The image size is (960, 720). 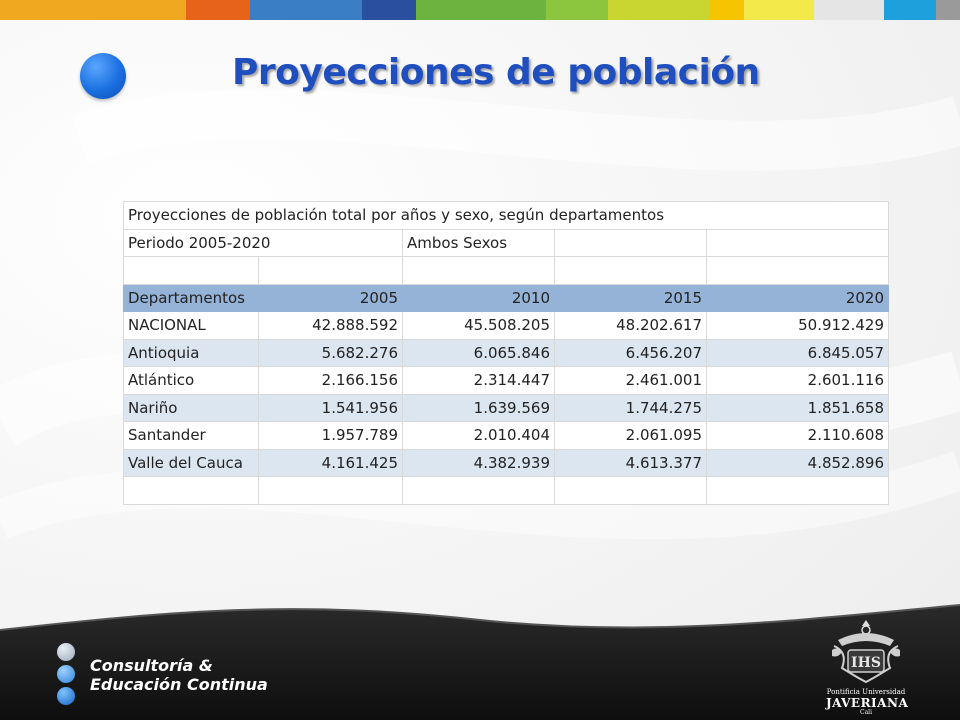 I want to click on column-header: 2020, so click(x=797, y=297).